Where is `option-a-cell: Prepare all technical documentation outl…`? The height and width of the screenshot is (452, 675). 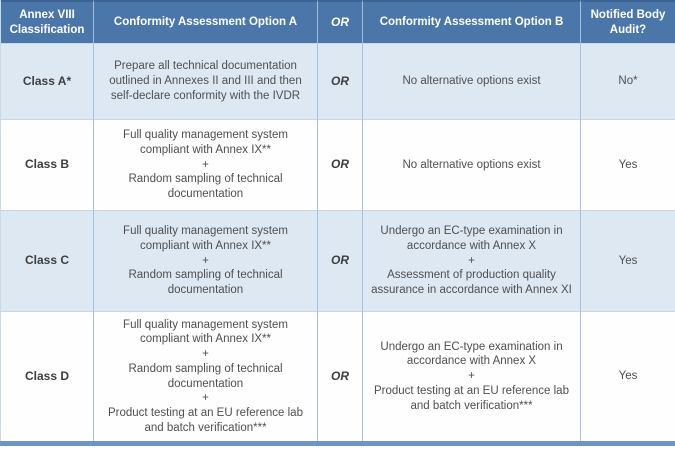 option-a-cell: Prepare all technical documentation outl… is located at coordinates (206, 82).